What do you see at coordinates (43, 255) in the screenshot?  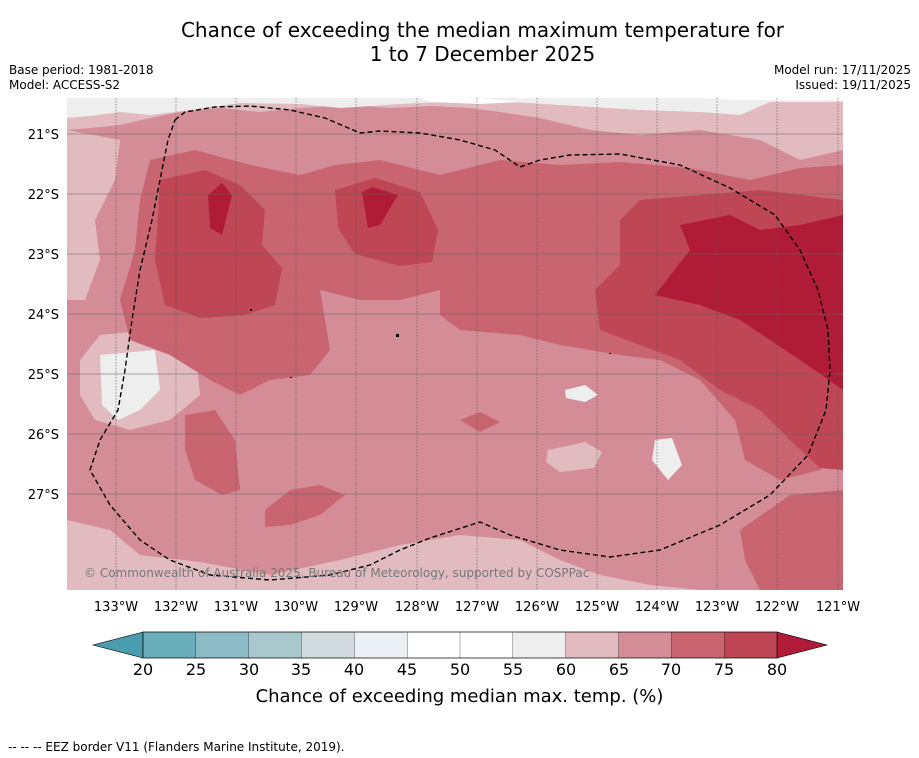 I see `lat-label-23s: 23°S` at bounding box center [43, 255].